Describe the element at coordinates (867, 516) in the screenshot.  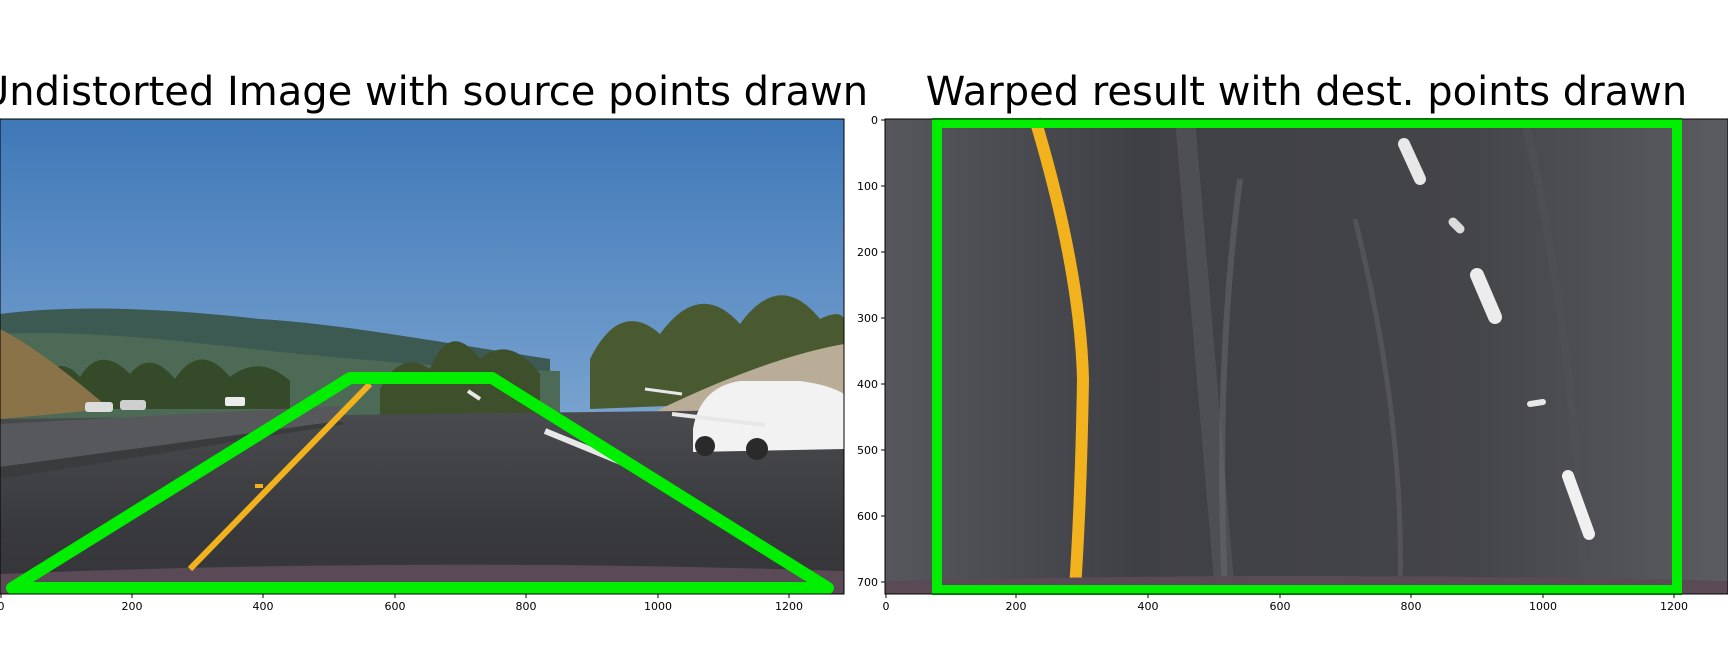
I see `right-y-tick-label: 600` at that location.